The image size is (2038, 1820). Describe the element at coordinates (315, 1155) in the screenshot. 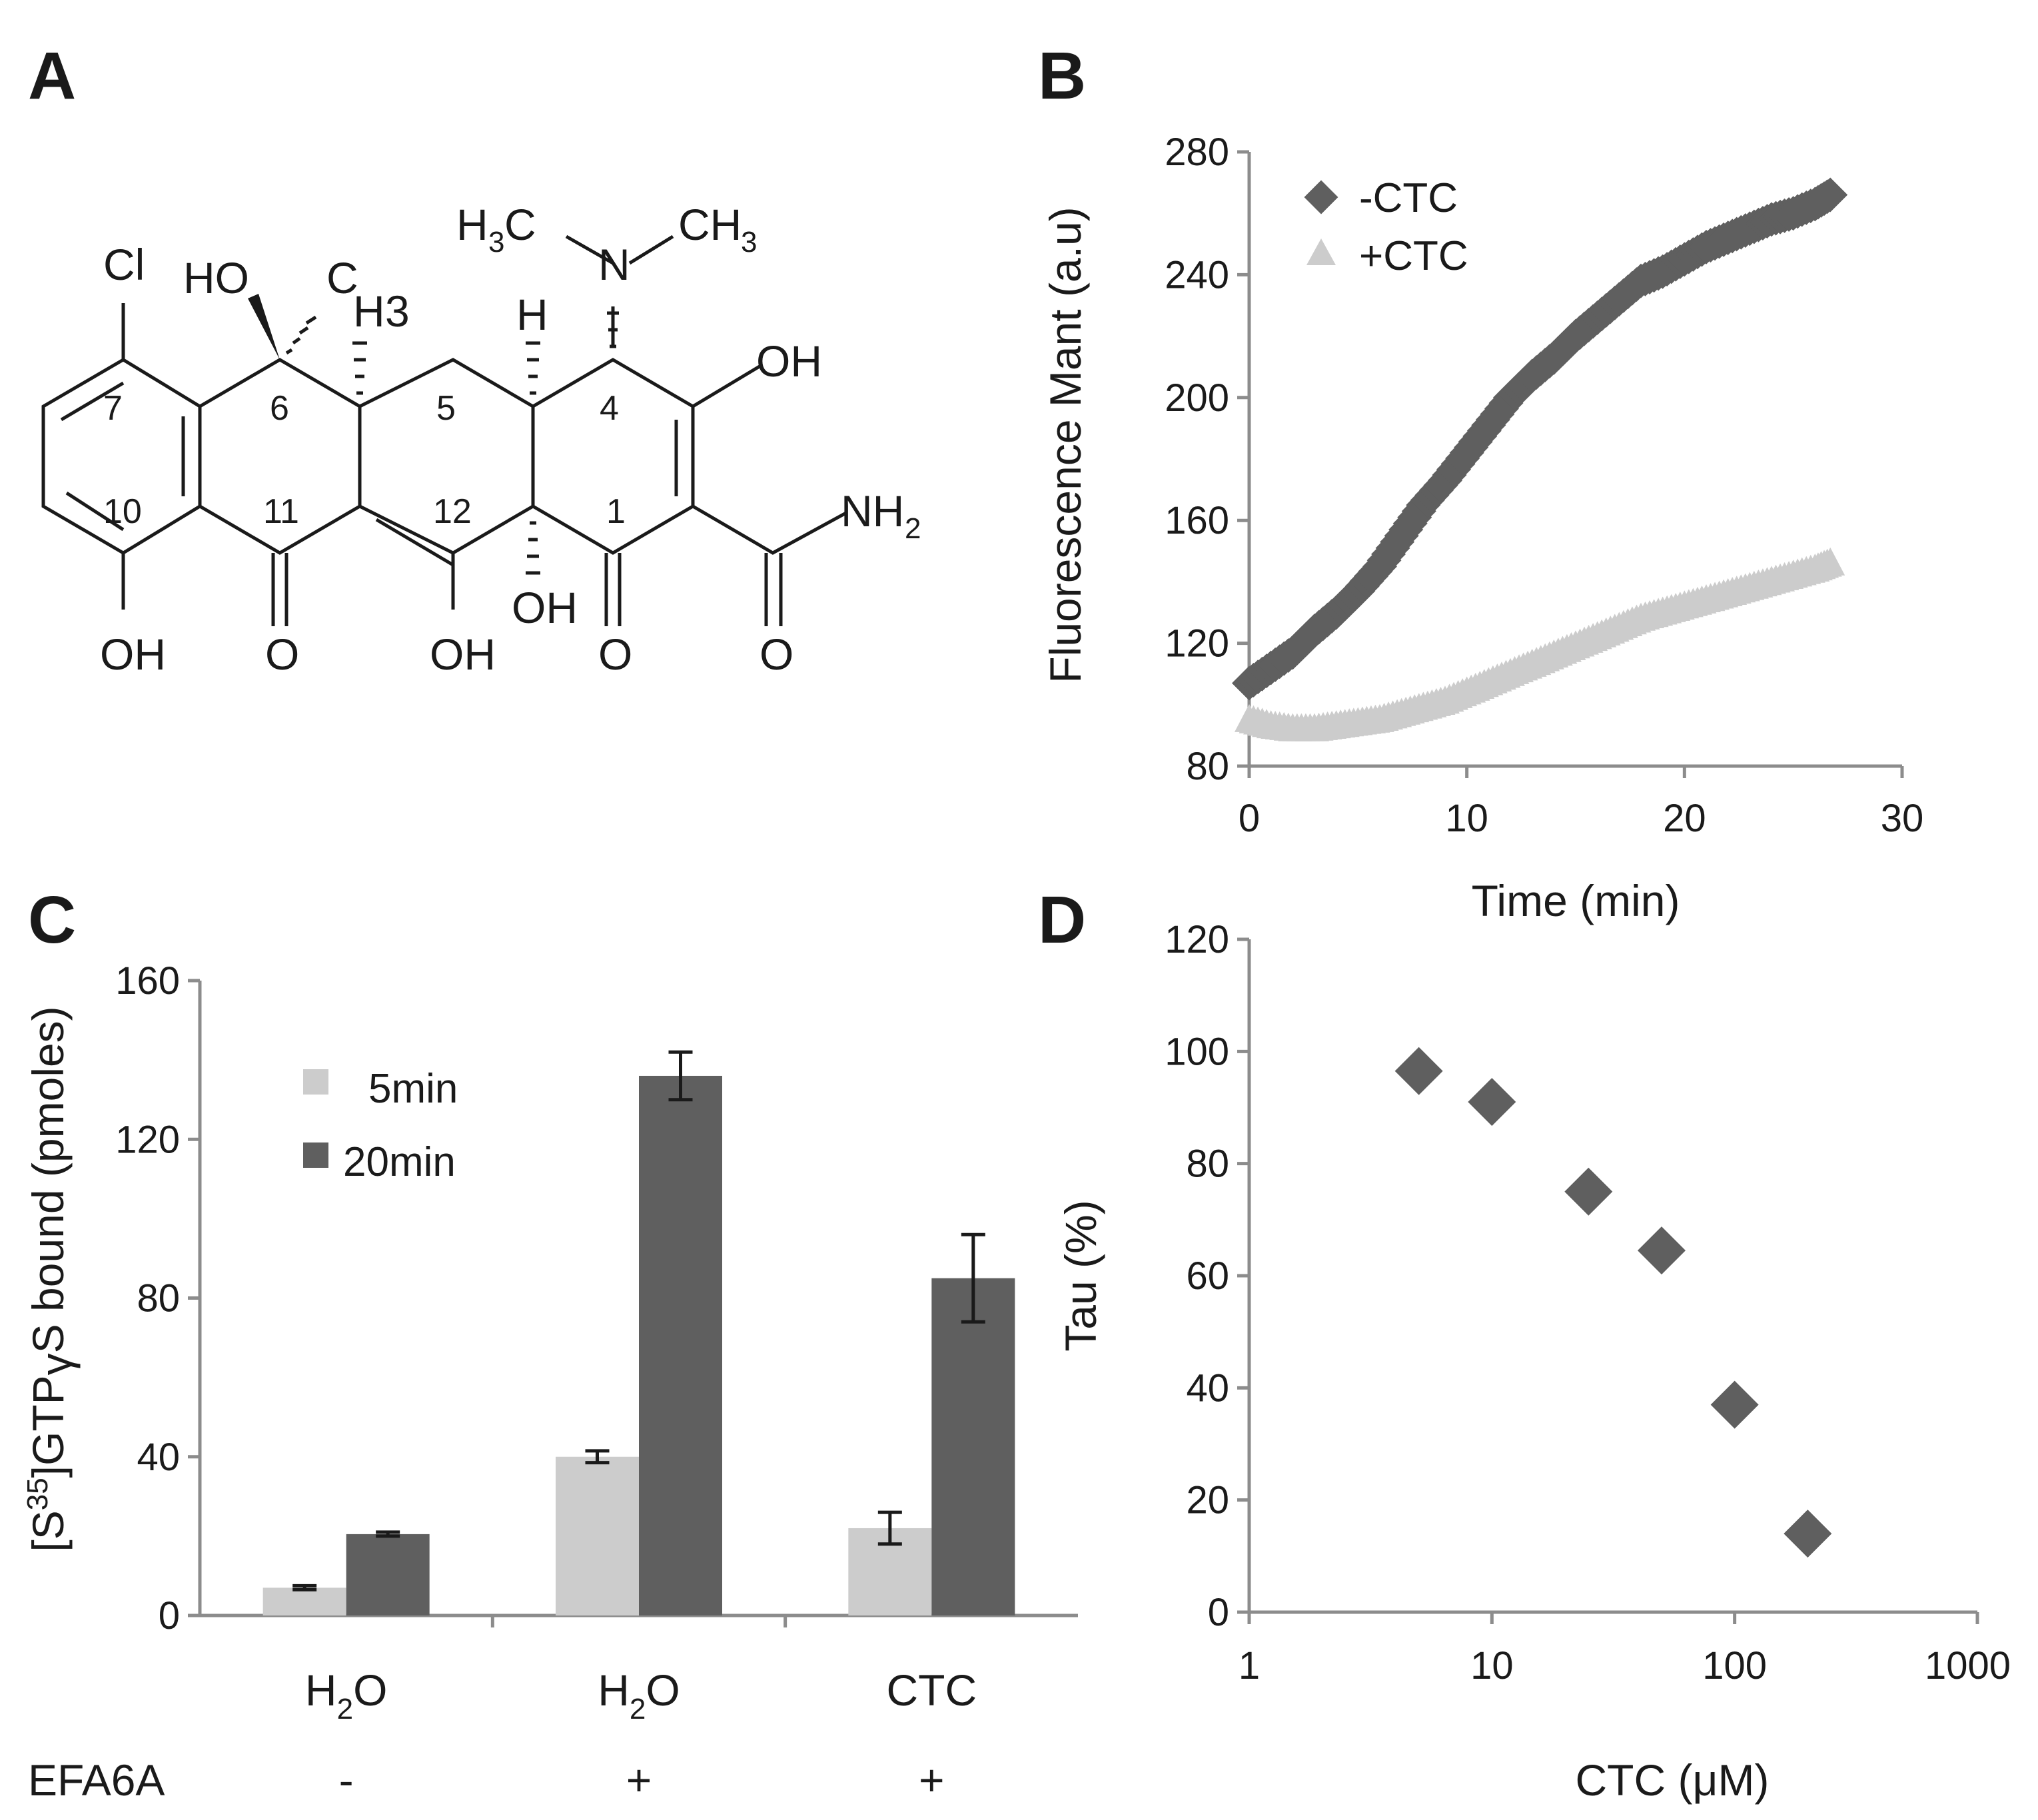

I see `chart-c-legend-swatch-20min` at that location.